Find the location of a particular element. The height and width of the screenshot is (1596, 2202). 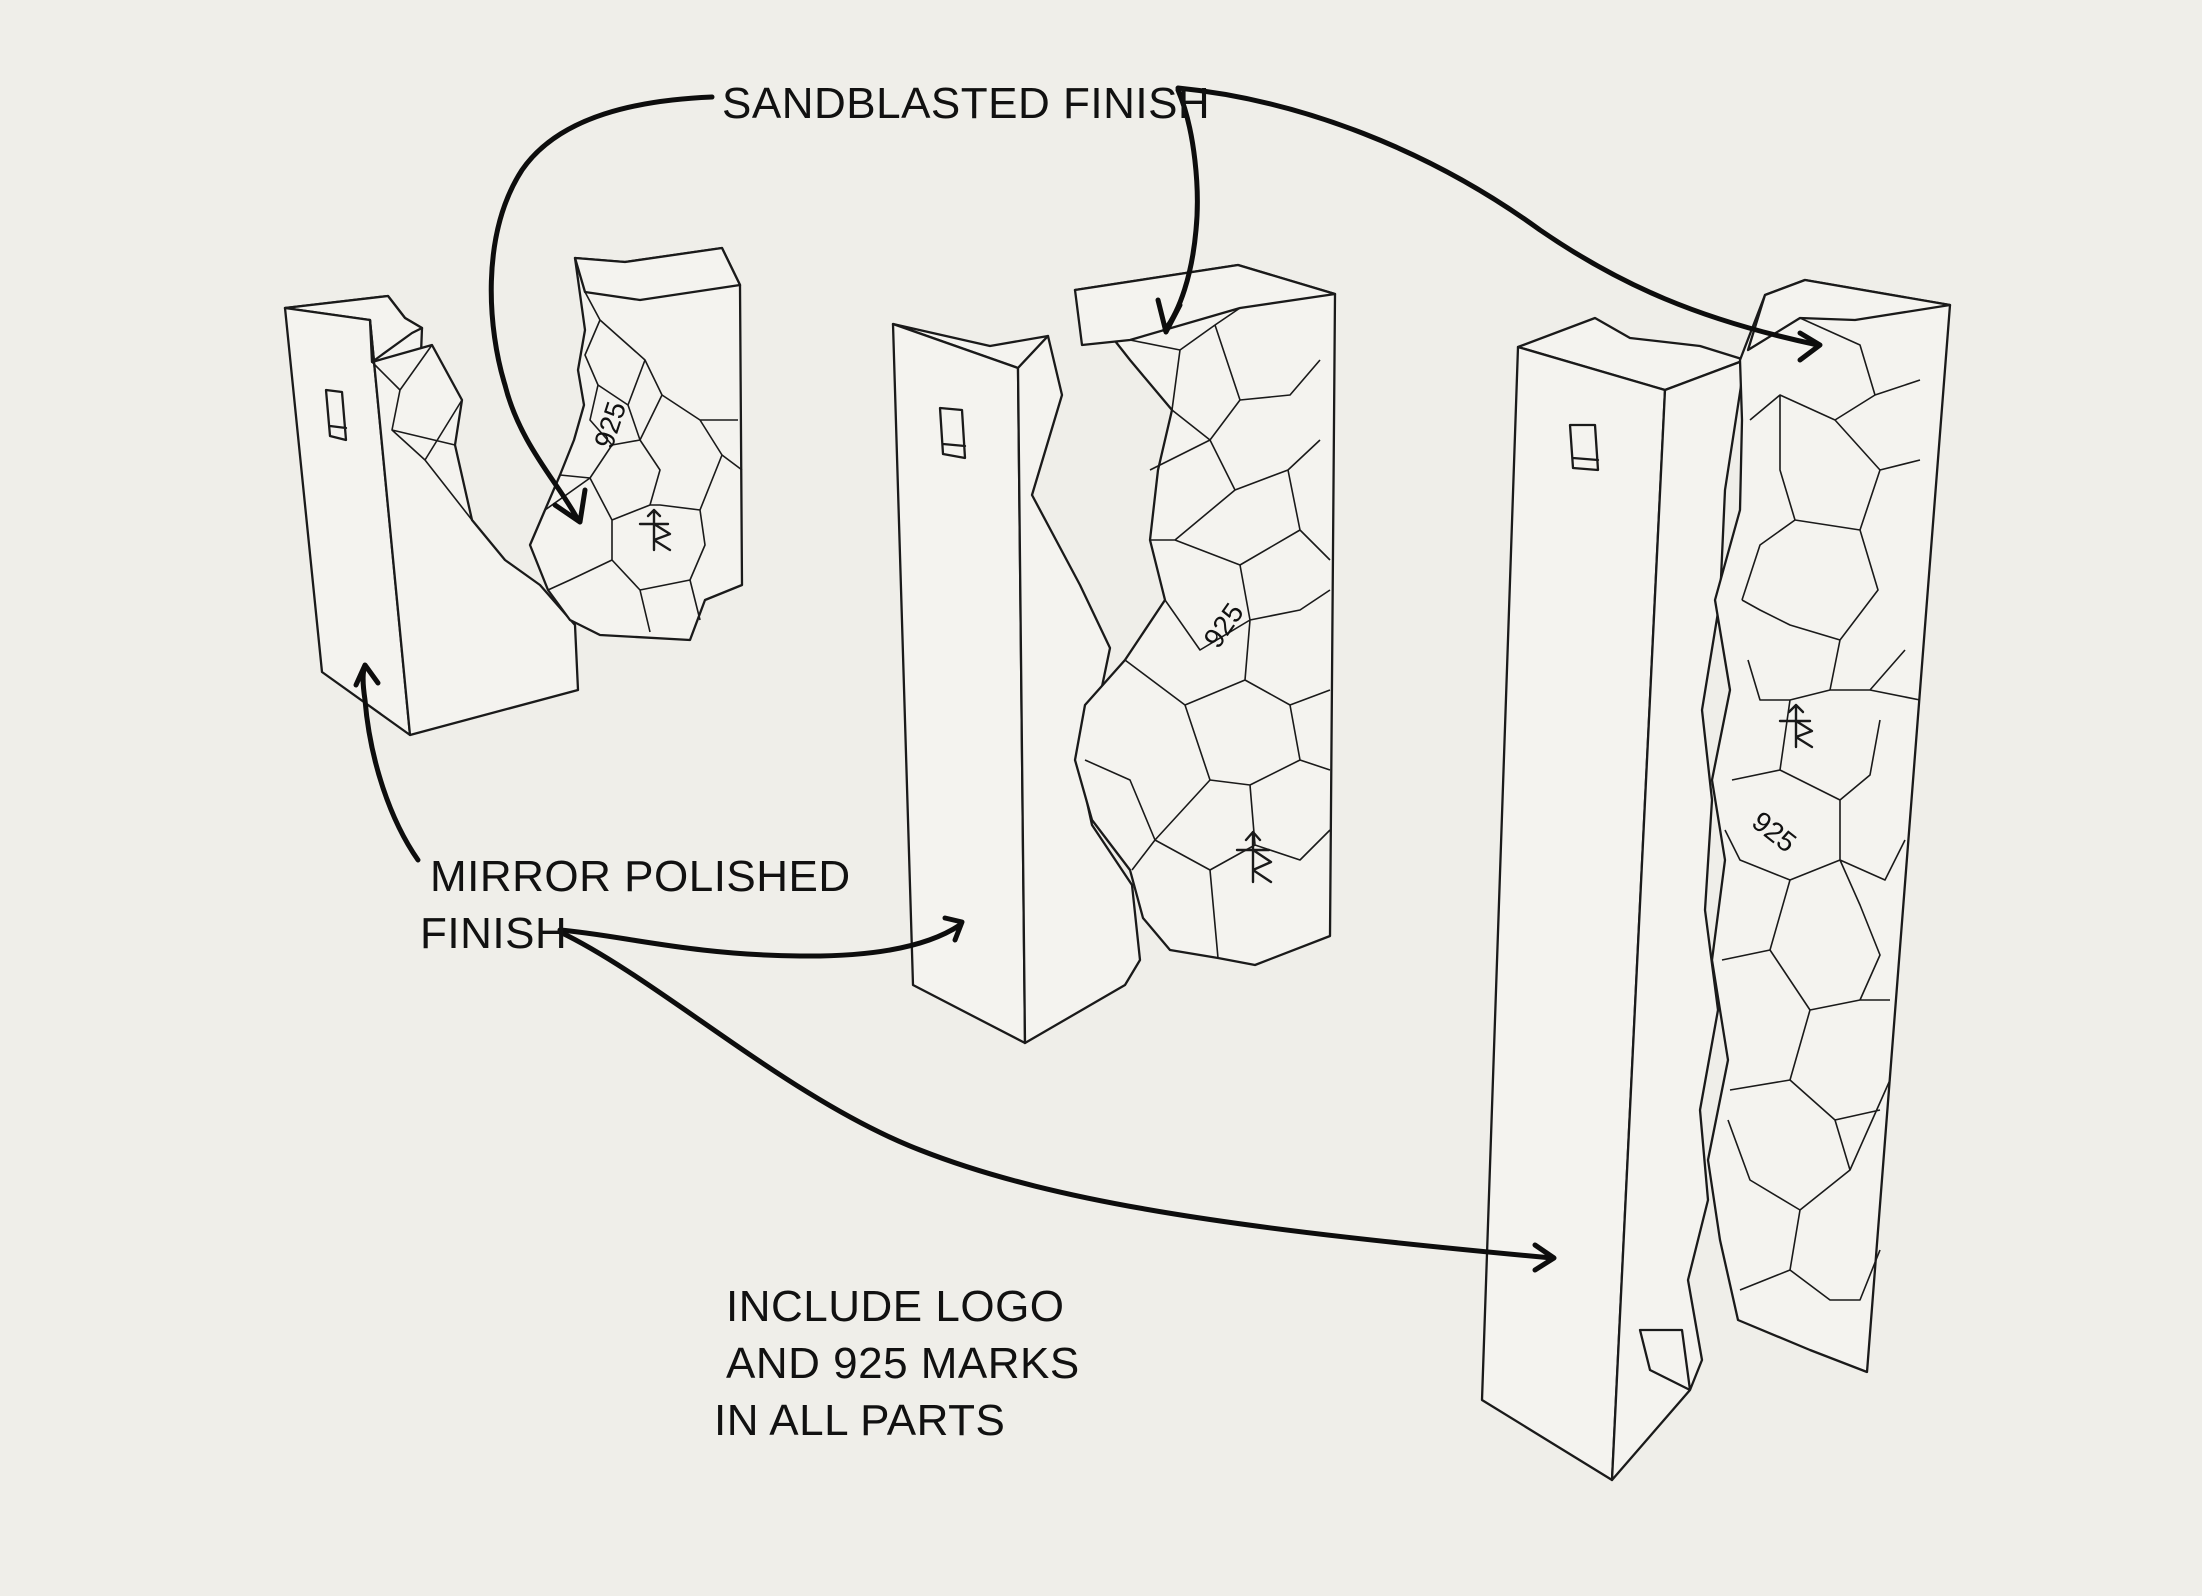

small-piece: 925 is located at coordinates (513, 491).